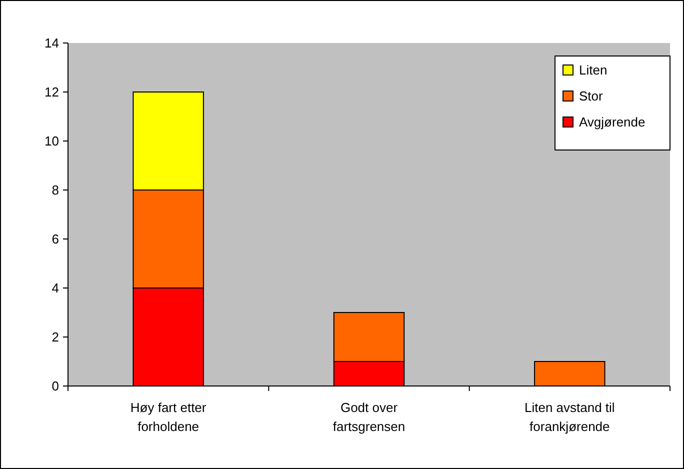 The height and width of the screenshot is (469, 684). What do you see at coordinates (55, 288) in the screenshot?
I see `y-tick-label: 4` at bounding box center [55, 288].